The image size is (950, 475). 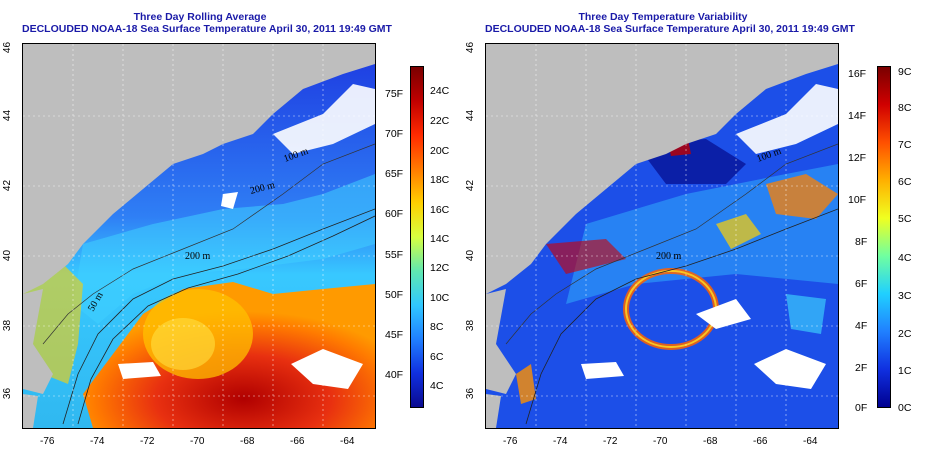 I want to click on colorbar-f-label: 8F, so click(x=861, y=242).